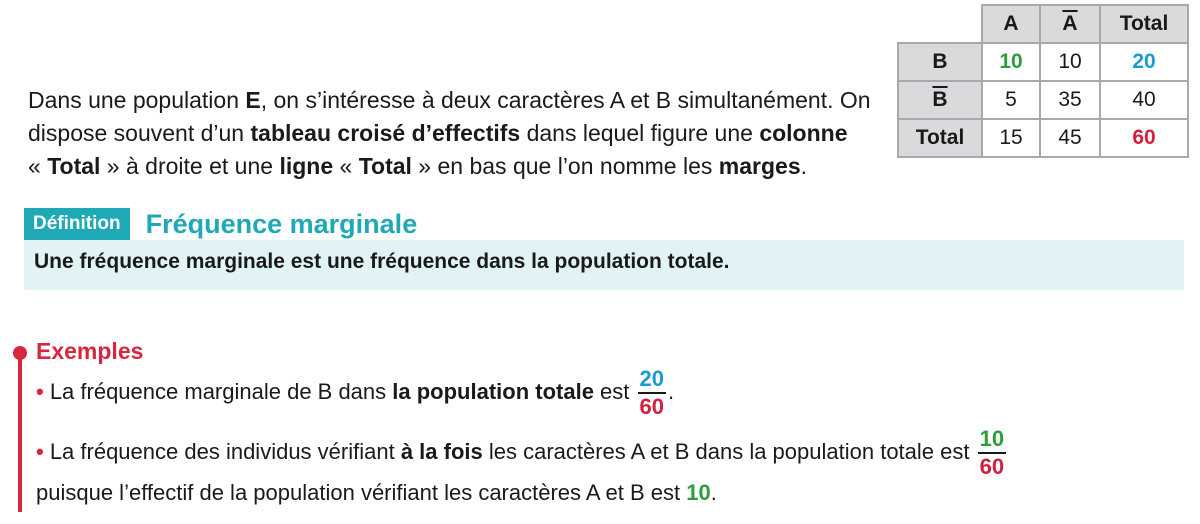 Image resolution: width=1200 pixels, height=524 pixels. I want to click on intro-bold: tableau croisé d’effectifs, so click(385, 133).